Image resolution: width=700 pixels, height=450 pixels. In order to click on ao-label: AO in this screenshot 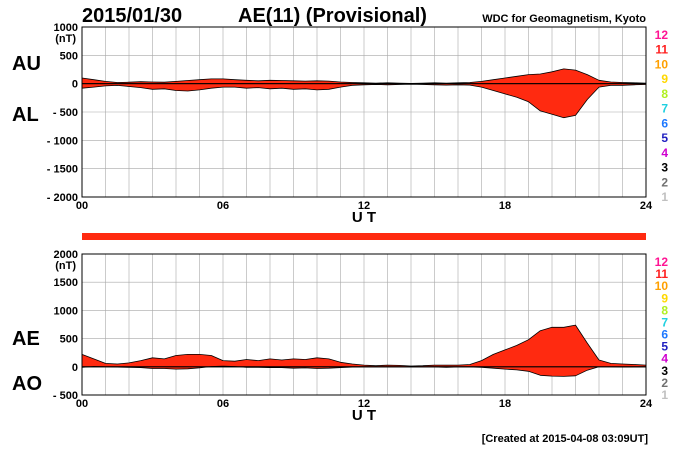, I will do `click(27, 384)`.